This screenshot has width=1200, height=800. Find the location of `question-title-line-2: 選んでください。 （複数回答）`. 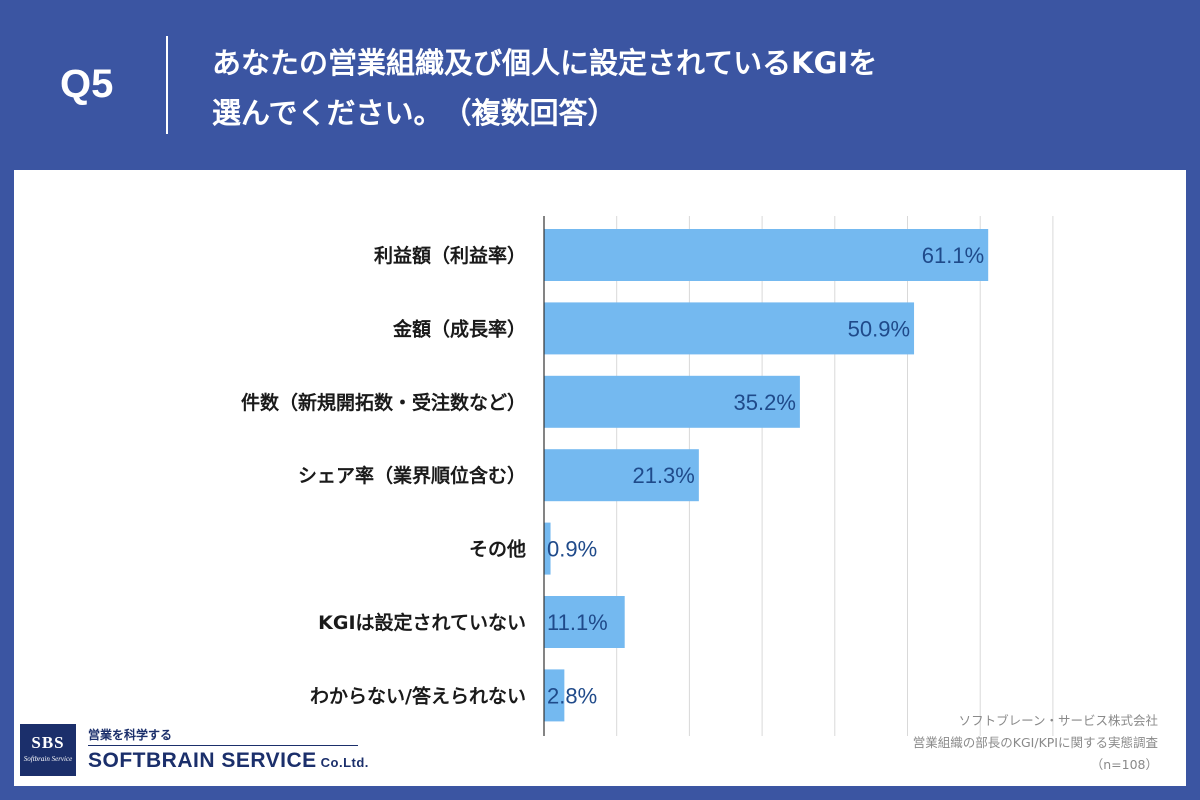

question-title-line-2: 選んでください。 （複数回答） is located at coordinates (414, 113).